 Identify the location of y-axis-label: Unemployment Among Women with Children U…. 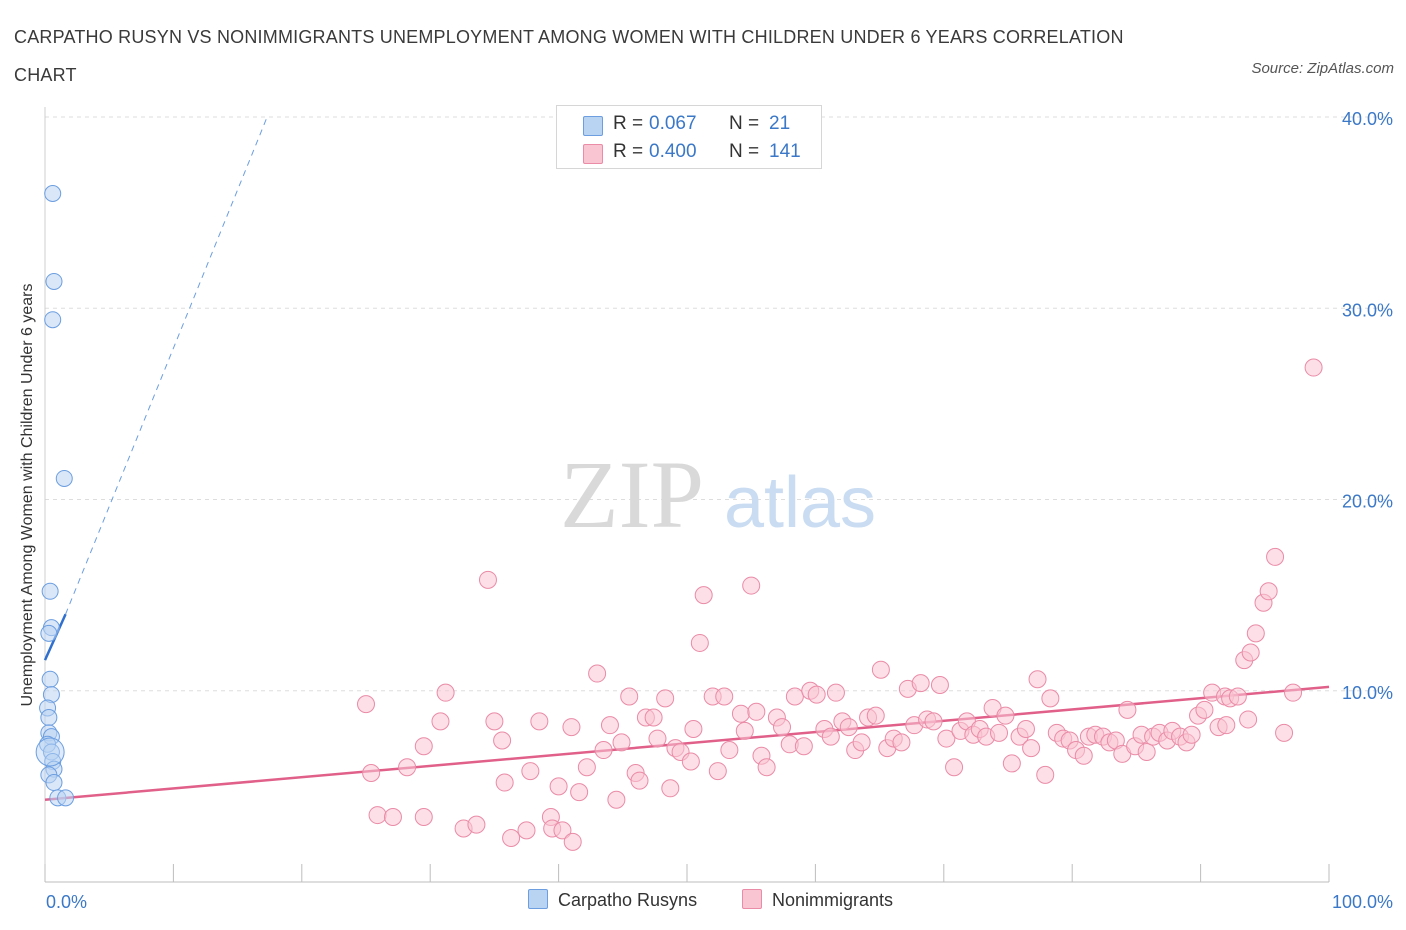
(27, 495).